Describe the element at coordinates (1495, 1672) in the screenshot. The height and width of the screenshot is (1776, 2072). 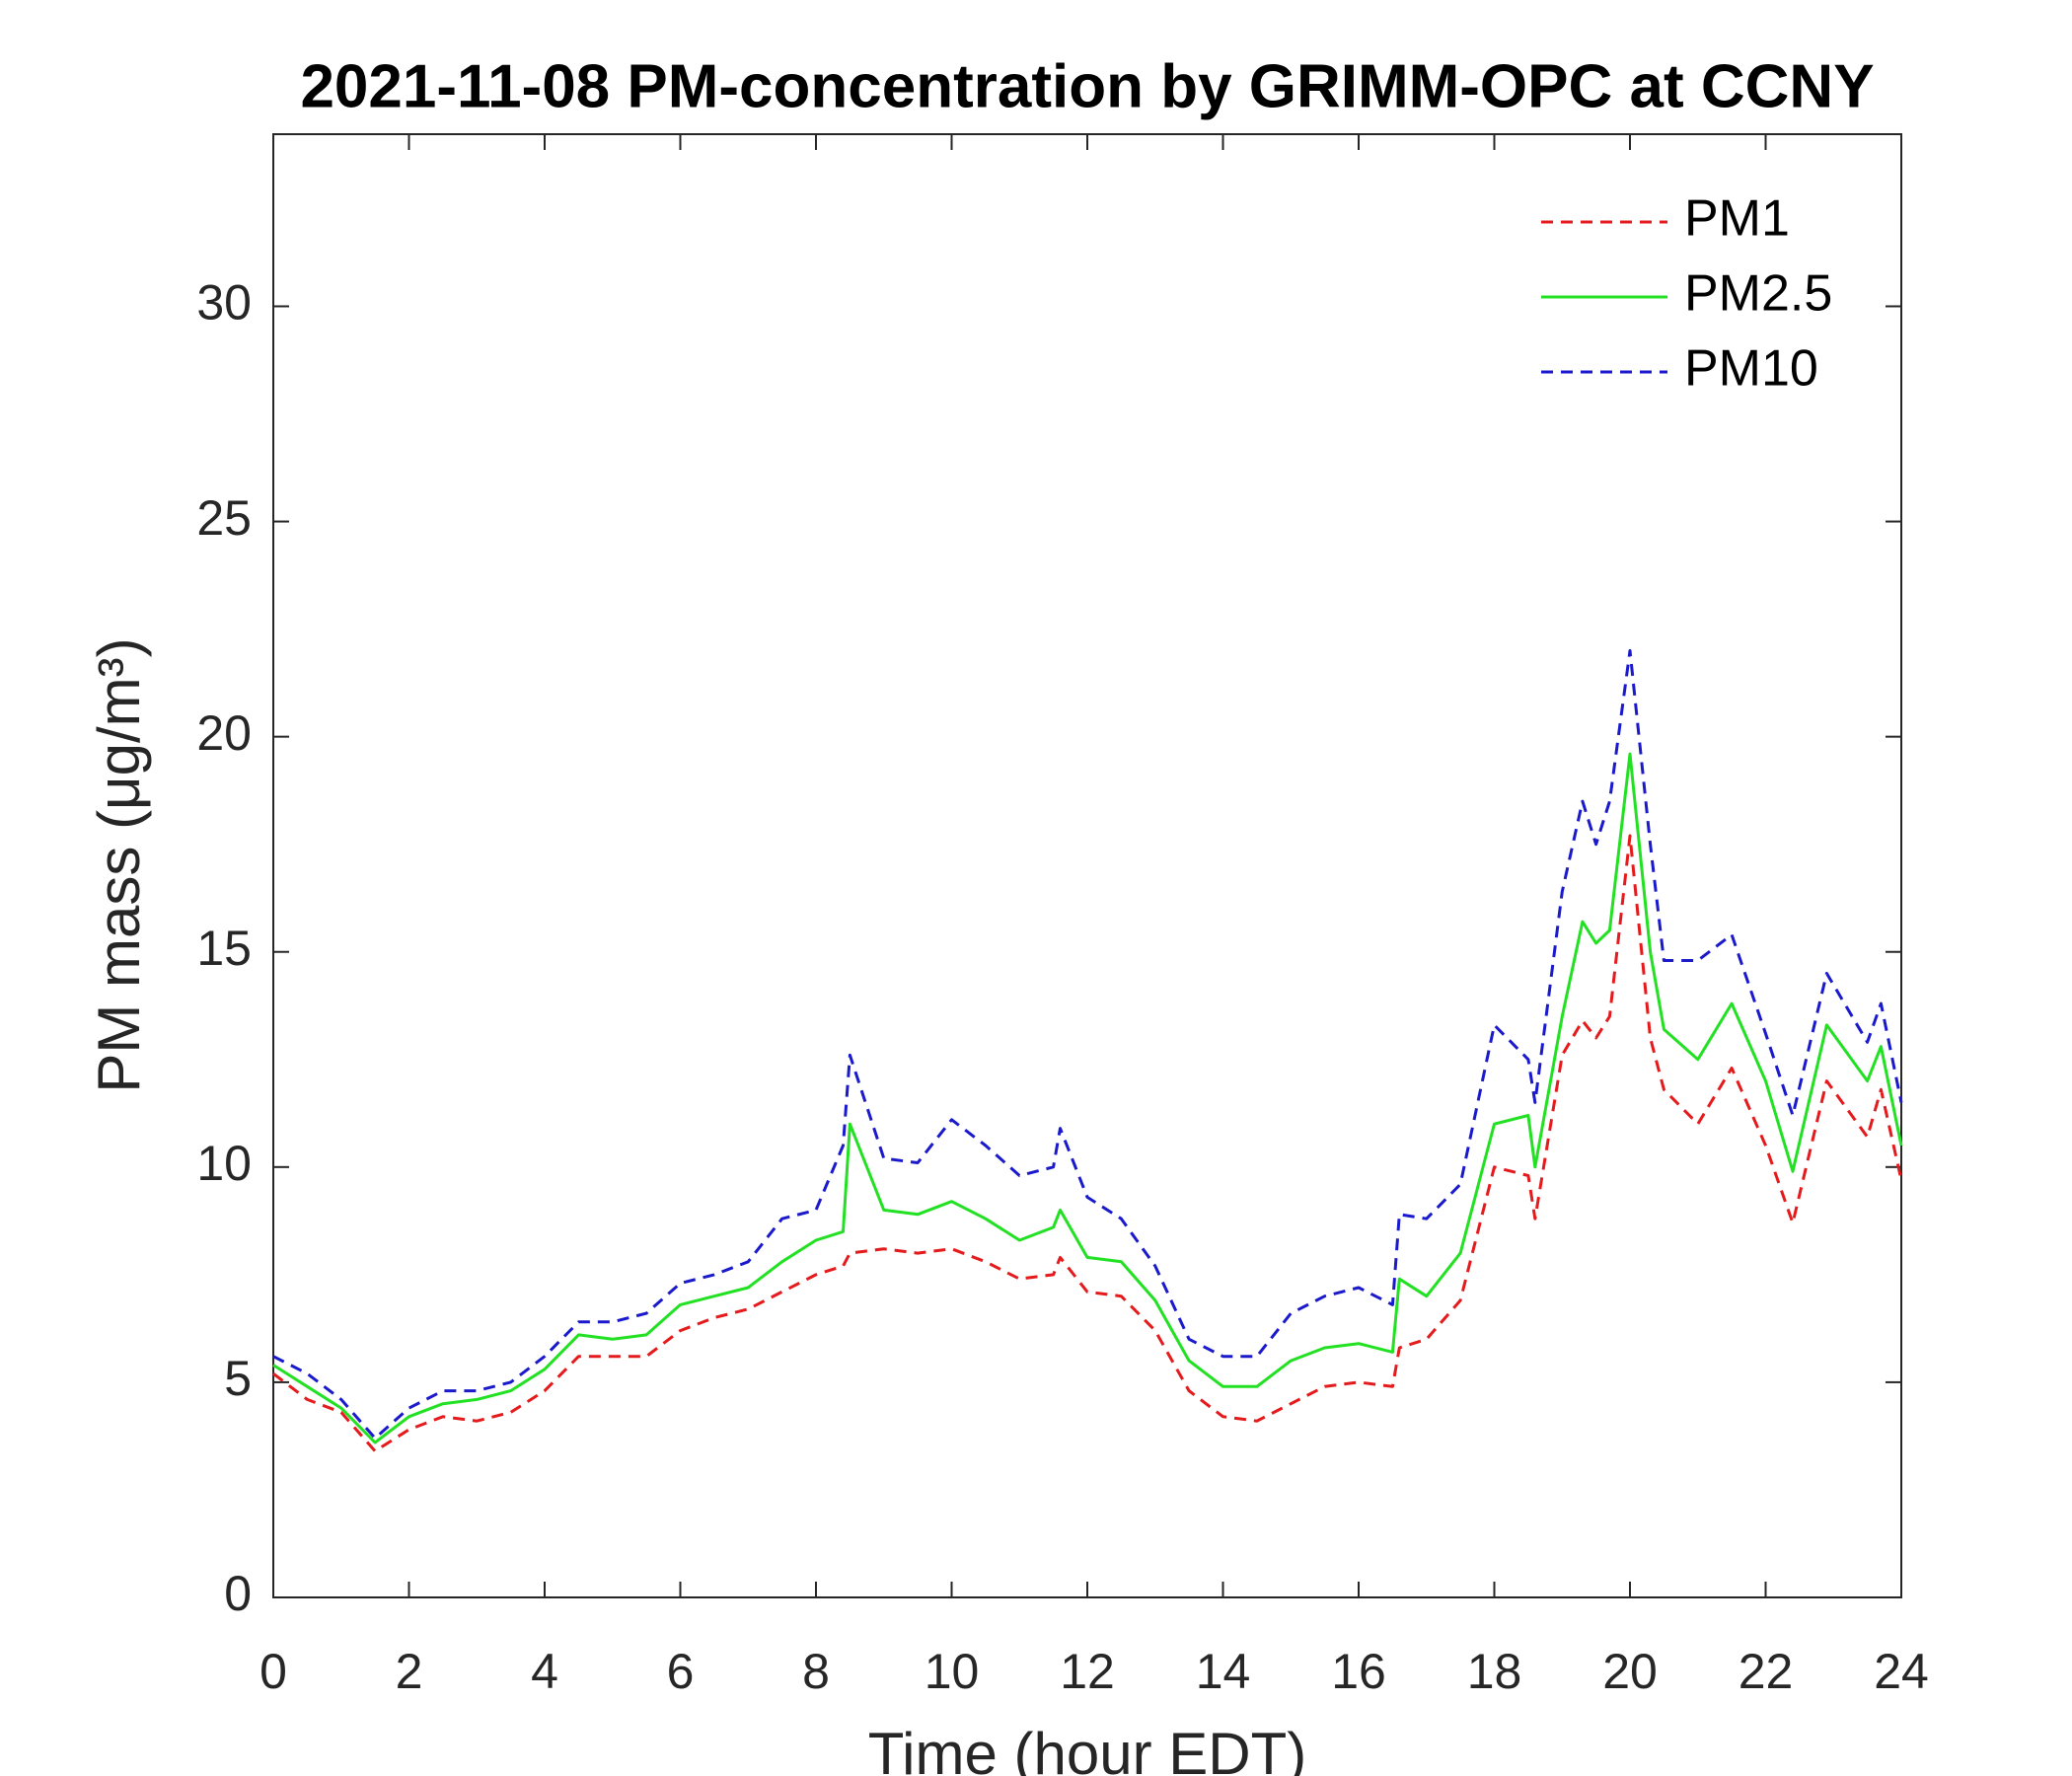
I see `x-tick-label: 18` at that location.